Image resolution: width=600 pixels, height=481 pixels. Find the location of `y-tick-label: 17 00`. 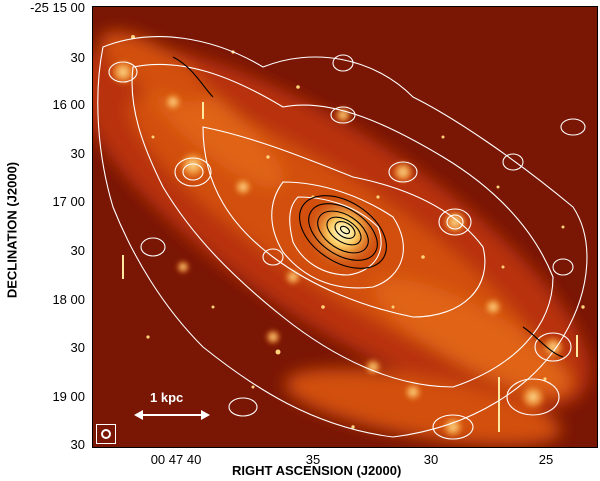

y-tick-label: 17 00 is located at coordinates (68, 201).